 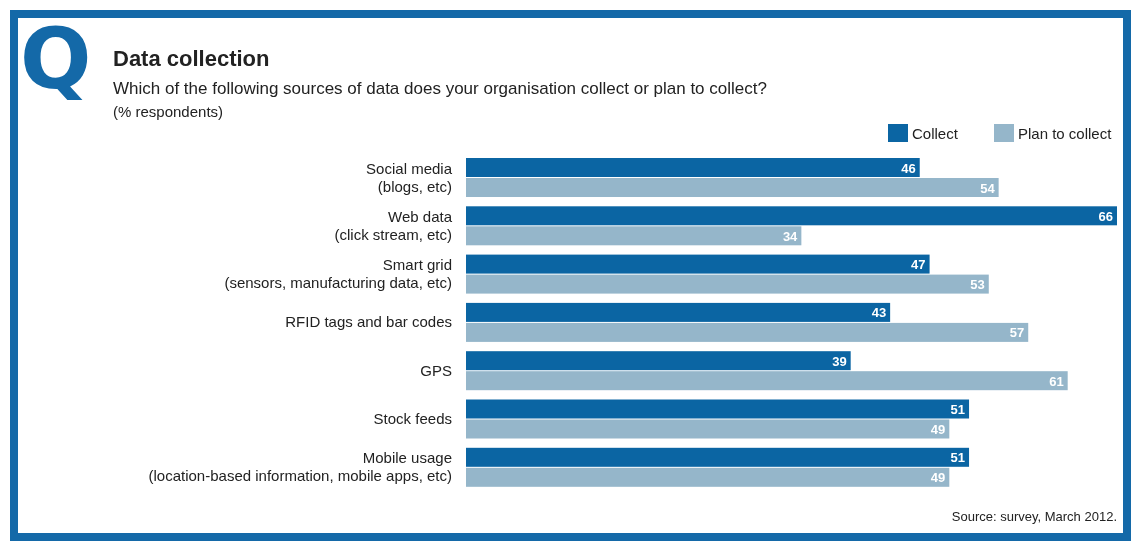 I want to click on source-note: Source: survey, March 2012., so click(x=1034, y=516).